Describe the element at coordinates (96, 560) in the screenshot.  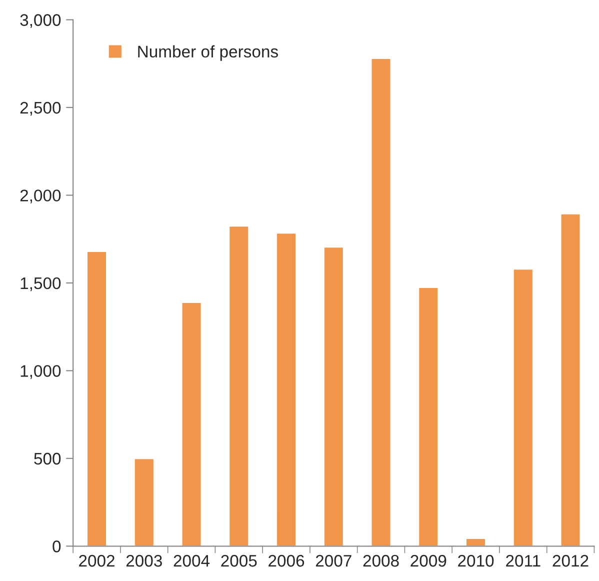
I see `x-tick-label: 2002` at that location.